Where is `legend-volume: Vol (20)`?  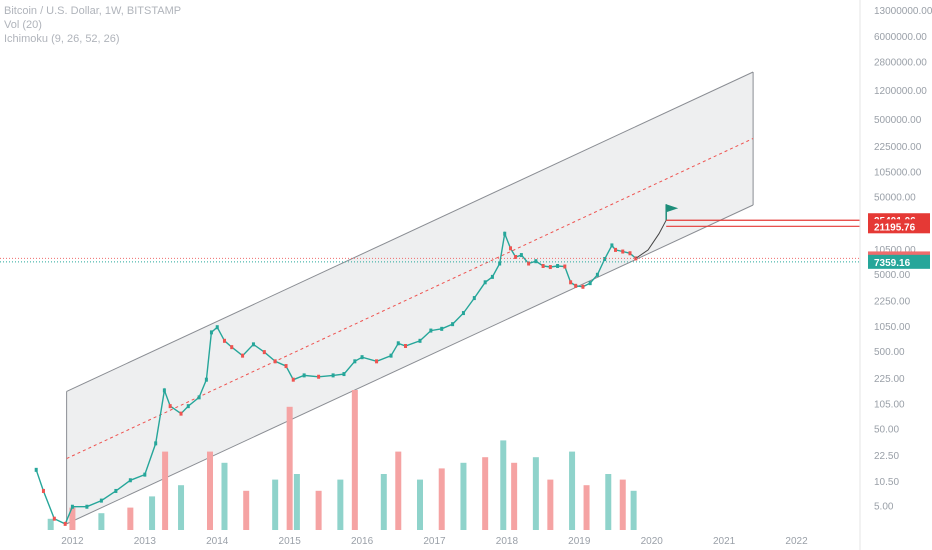
legend-volume: Vol (20) is located at coordinates (23, 25).